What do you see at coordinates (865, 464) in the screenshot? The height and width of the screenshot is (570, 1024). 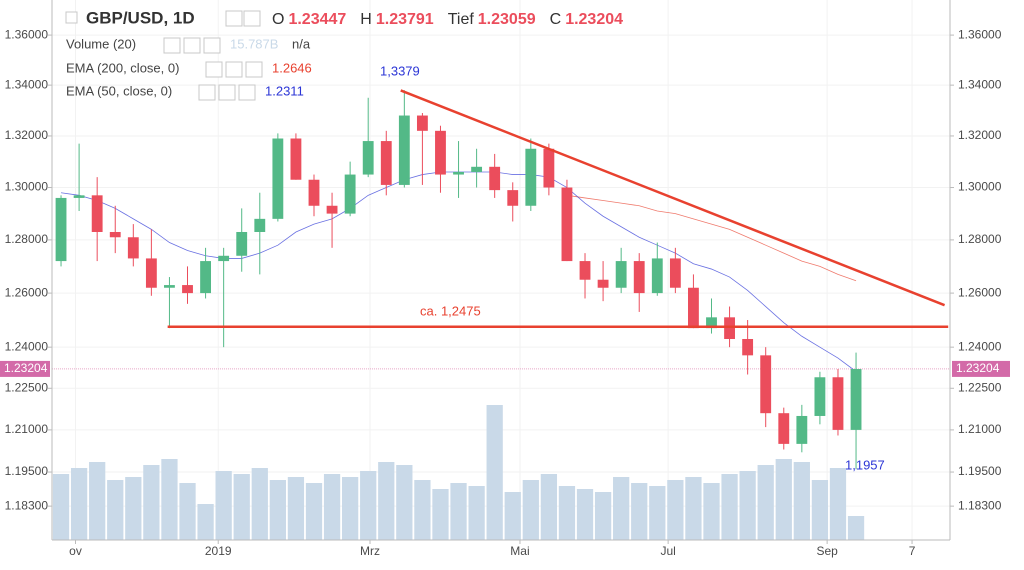 I see `annotation: 1,1957` at bounding box center [865, 464].